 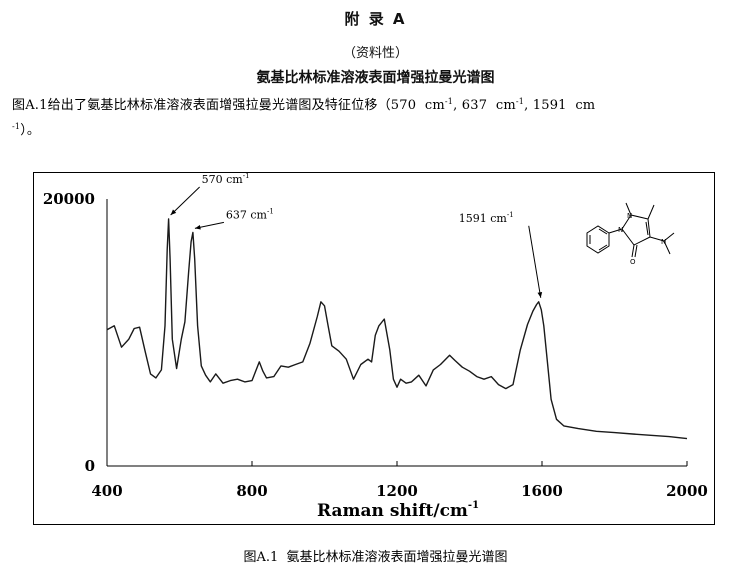 I want to click on caption-label: 图A.1, so click(x=261, y=557).